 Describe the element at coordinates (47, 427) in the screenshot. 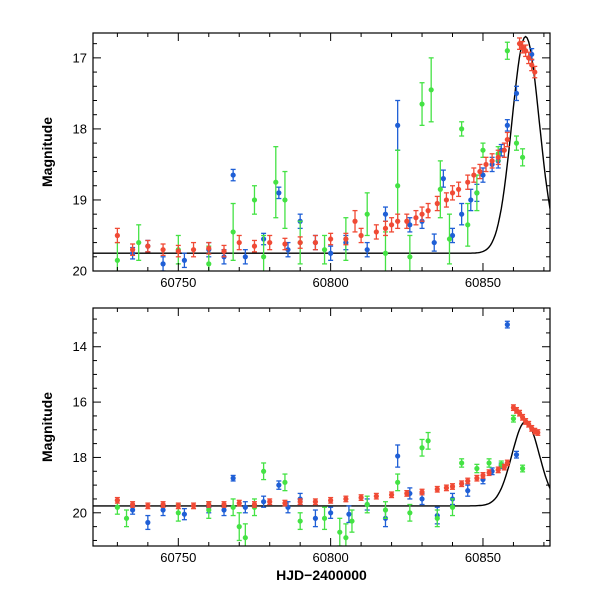

I see `y-axis-label: Magnitude` at that location.